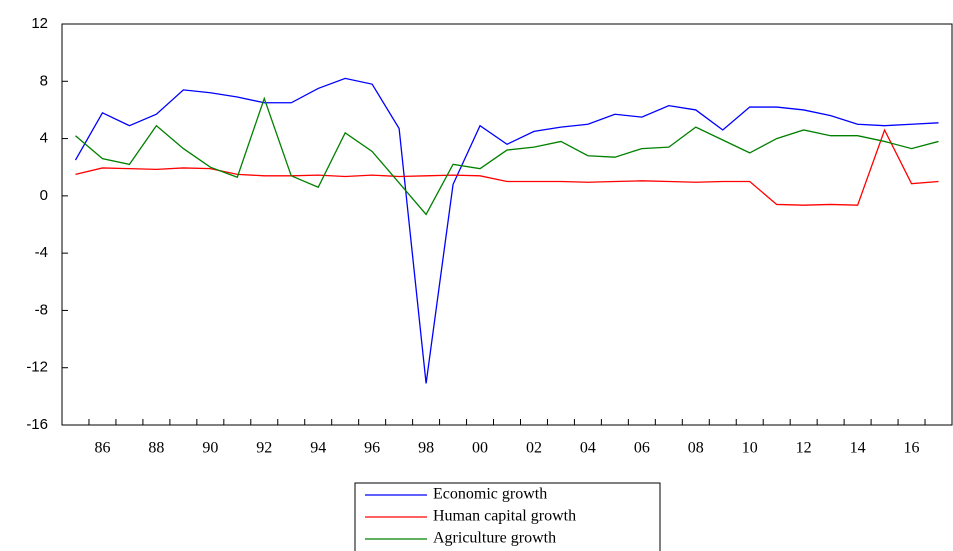 The image size is (953, 551). Describe the element at coordinates (480, 448) in the screenshot. I see `x-tick-label: 00` at that location.